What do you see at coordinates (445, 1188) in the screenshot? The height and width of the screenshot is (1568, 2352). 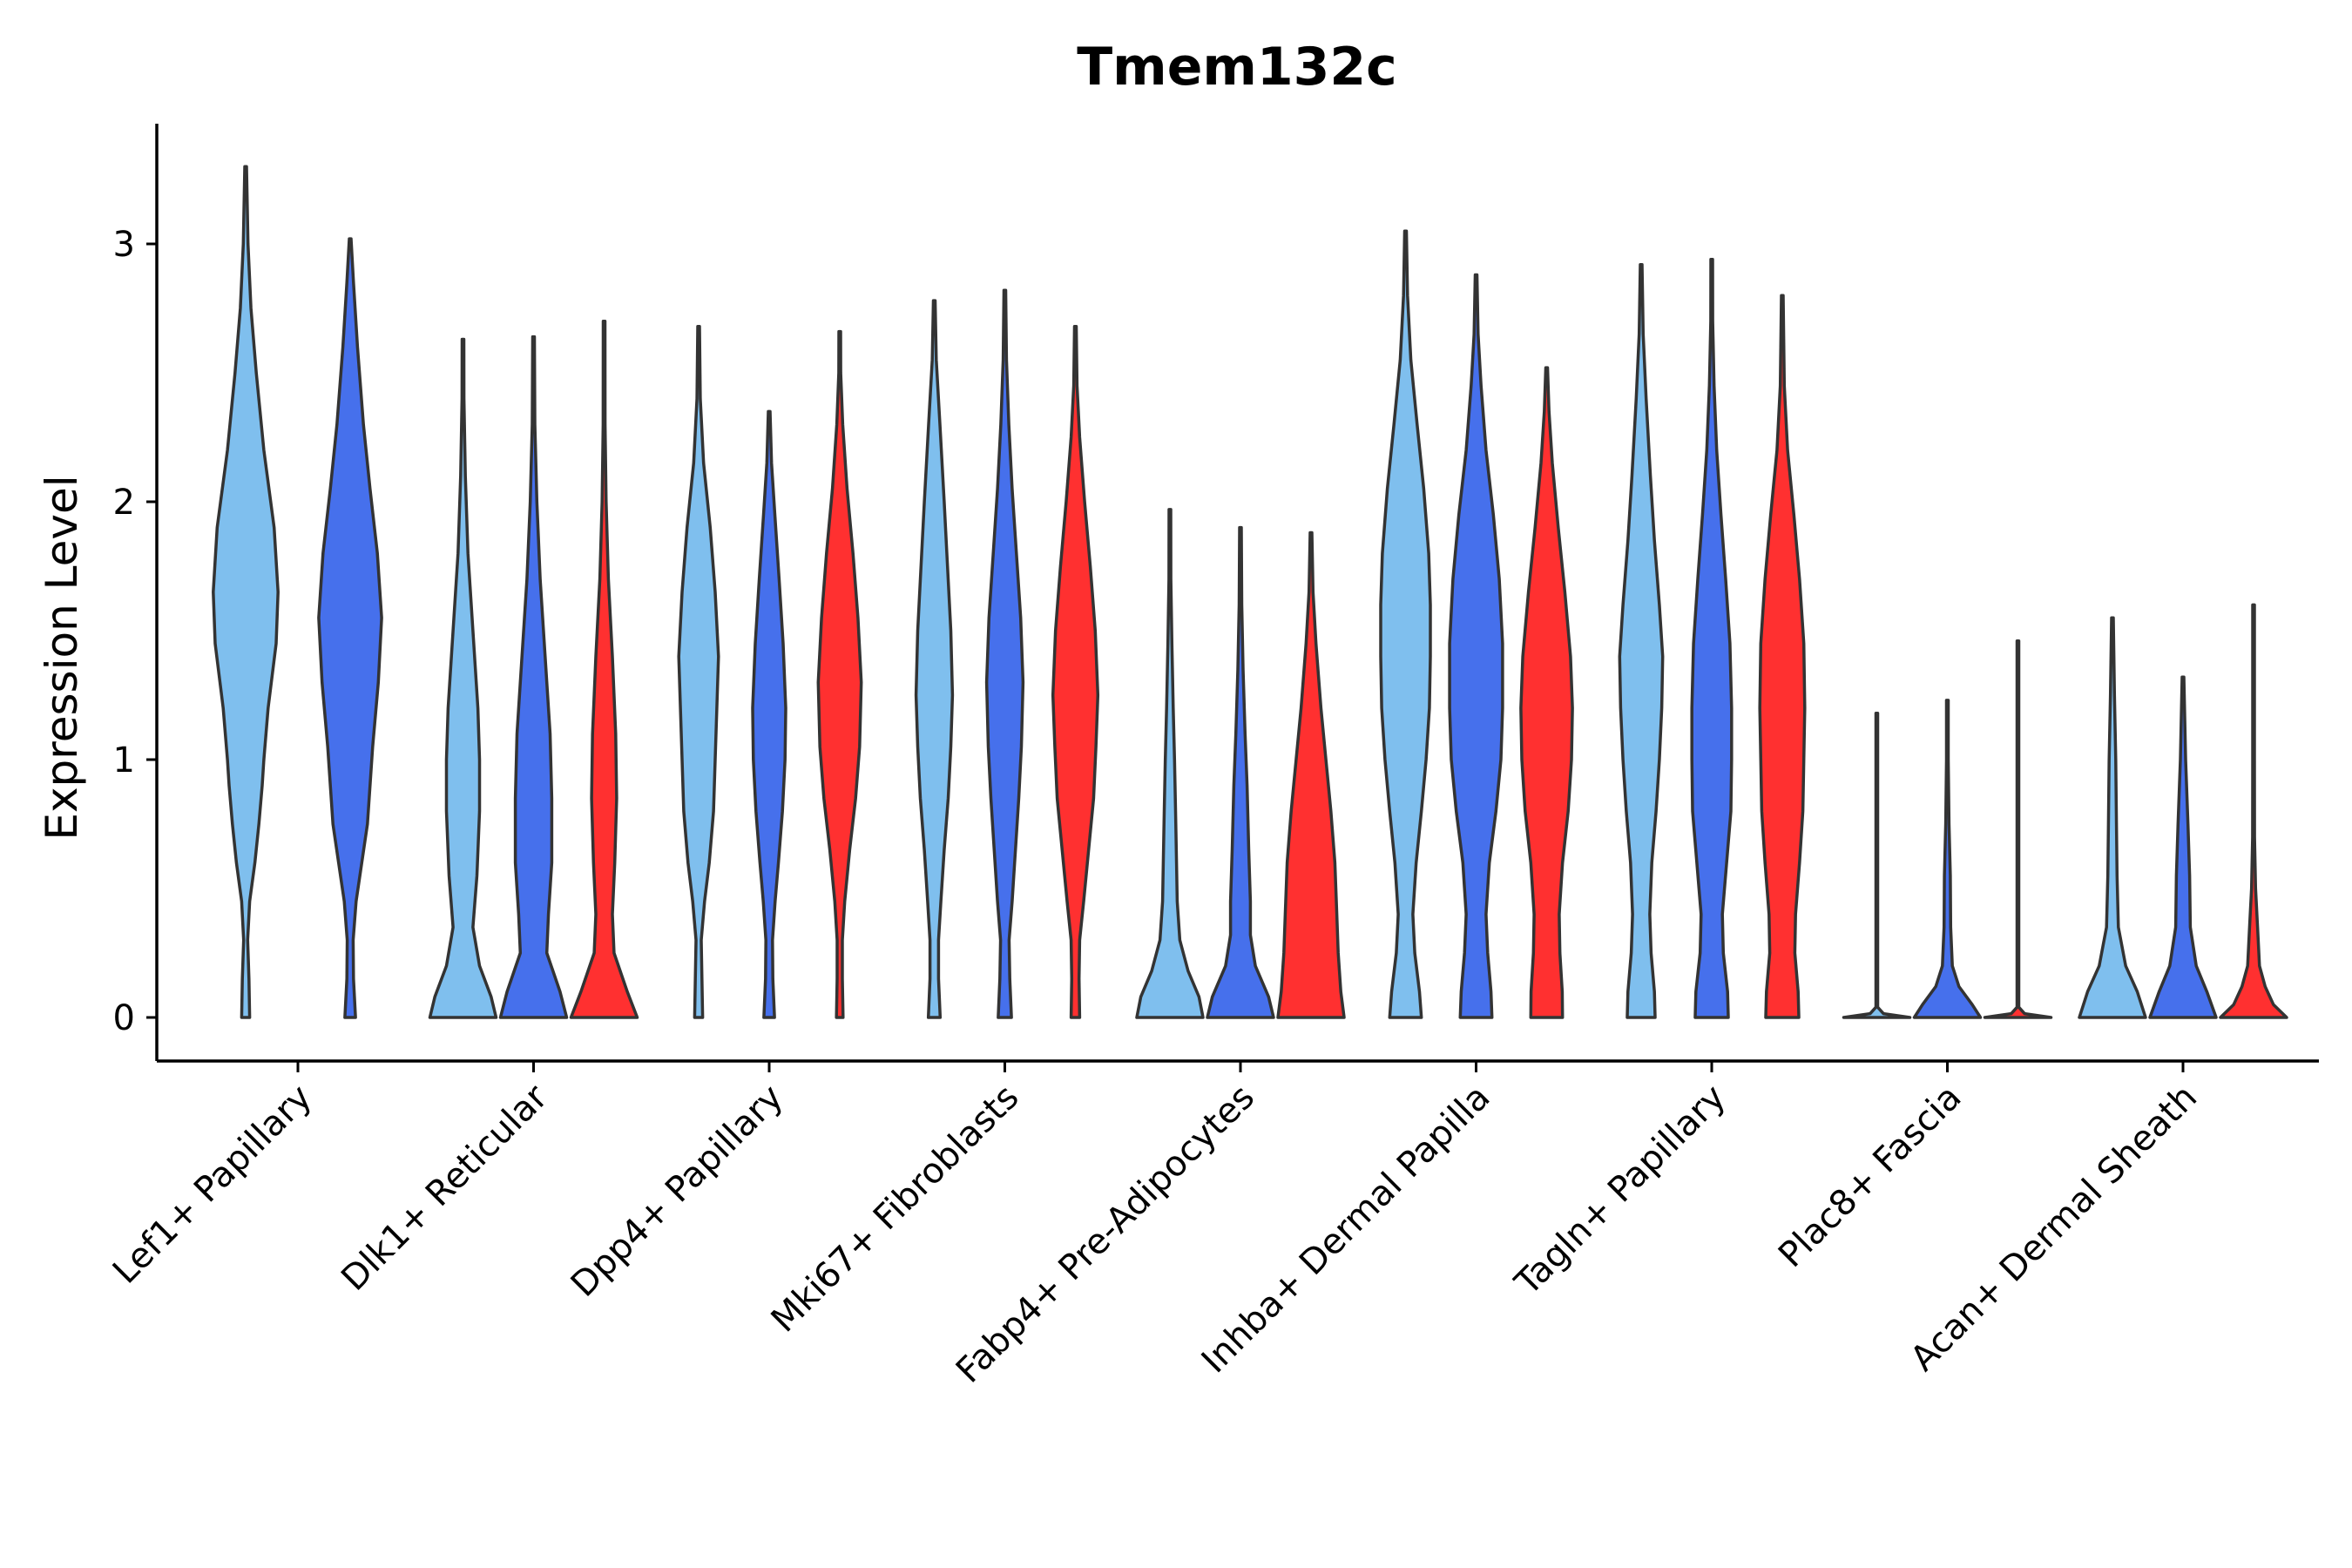 I see `x-tick-label-1: Dlk1+ Reticular` at bounding box center [445, 1188].